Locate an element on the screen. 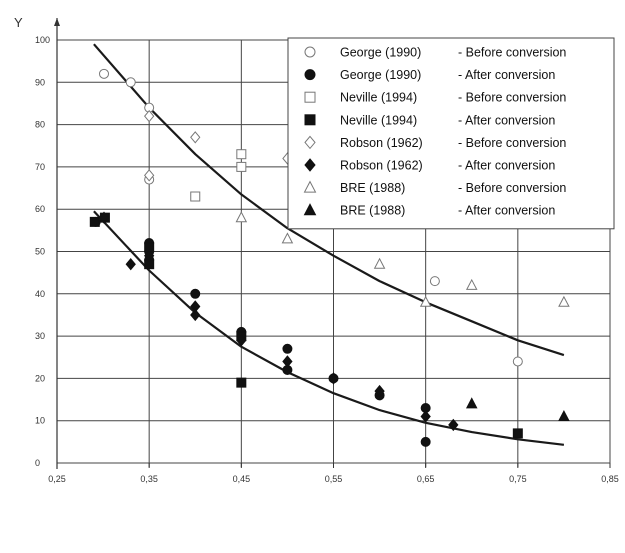 Image resolution: width=625 pixels, height=553 pixels. x-tick-label: 0,85 is located at coordinates (610, 479).